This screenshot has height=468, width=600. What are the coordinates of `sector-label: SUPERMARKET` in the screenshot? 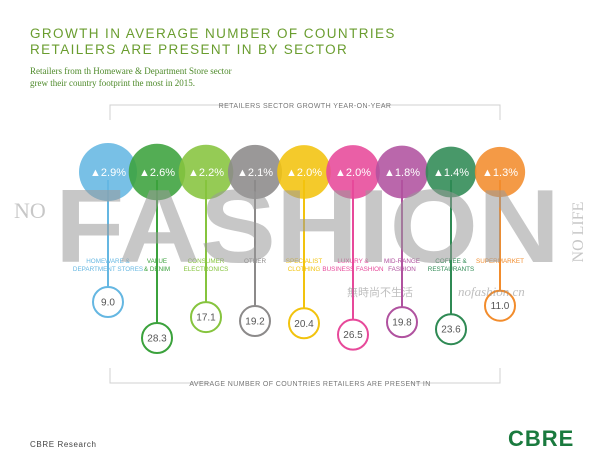 It's located at (500, 261).